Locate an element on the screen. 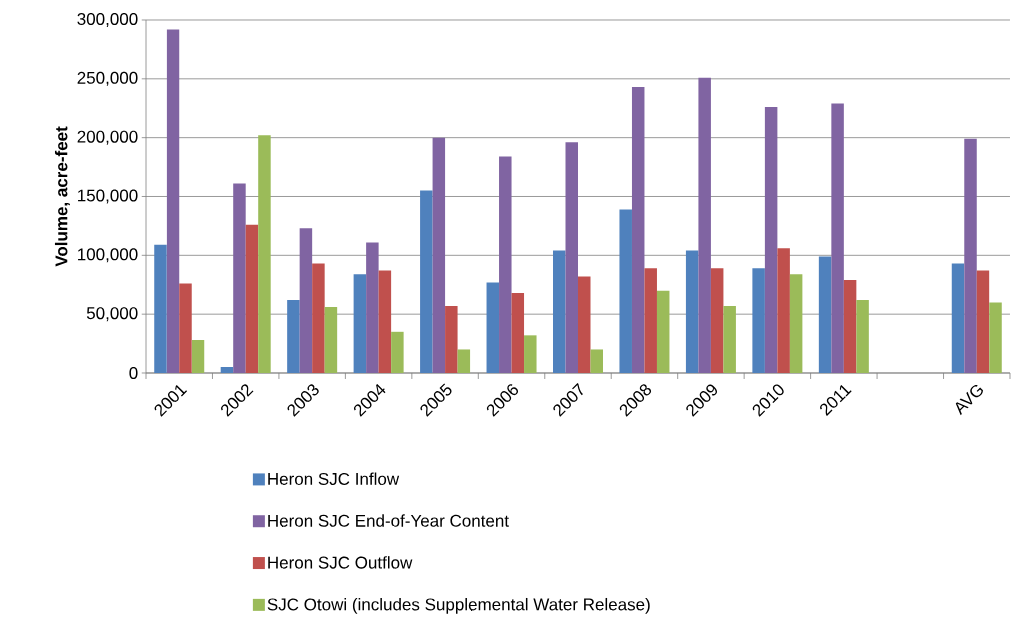  y-tick-label: 0 is located at coordinates (133, 373).